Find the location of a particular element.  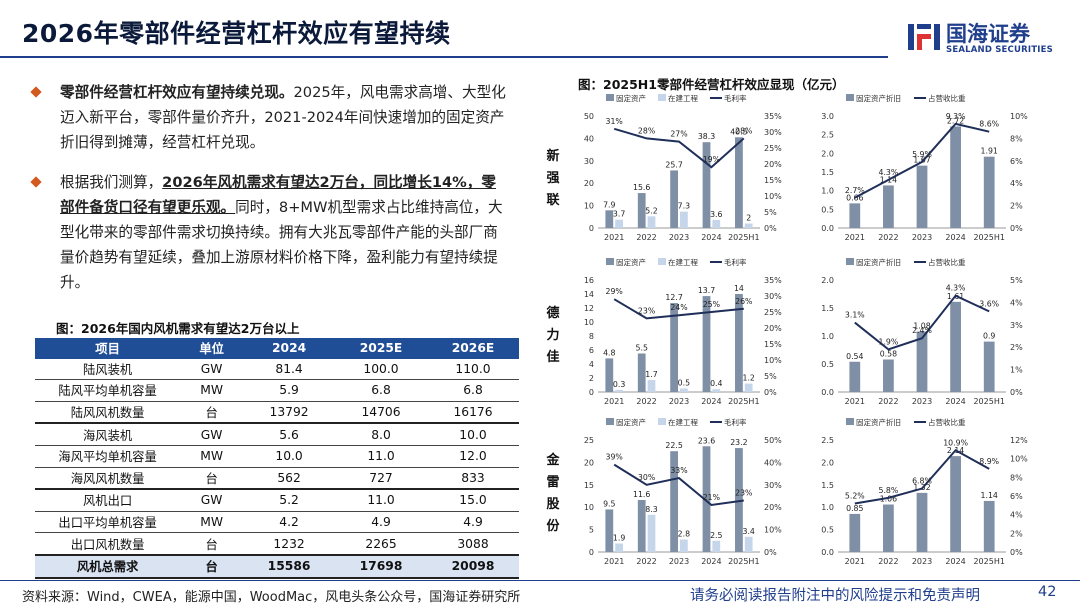

line-value-label: 28% is located at coordinates (743, 130).